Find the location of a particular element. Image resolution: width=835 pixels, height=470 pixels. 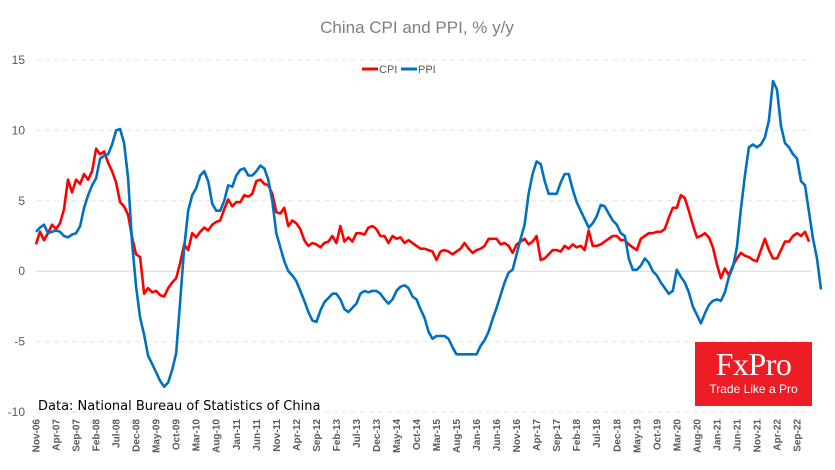

x-tick-label: Nov-16 is located at coordinates (517, 436).